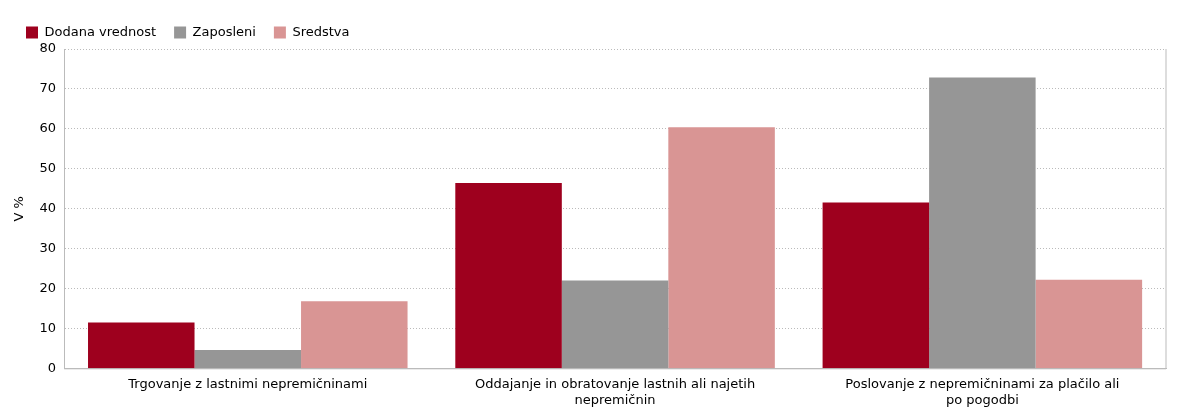 Image resolution: width=1180 pixels, height=416 pixels. What do you see at coordinates (982, 391) in the screenshot?
I see `x-tick-label: Poslovanje z nepremičninami za plačilo ali po pogodbi` at bounding box center [982, 391].